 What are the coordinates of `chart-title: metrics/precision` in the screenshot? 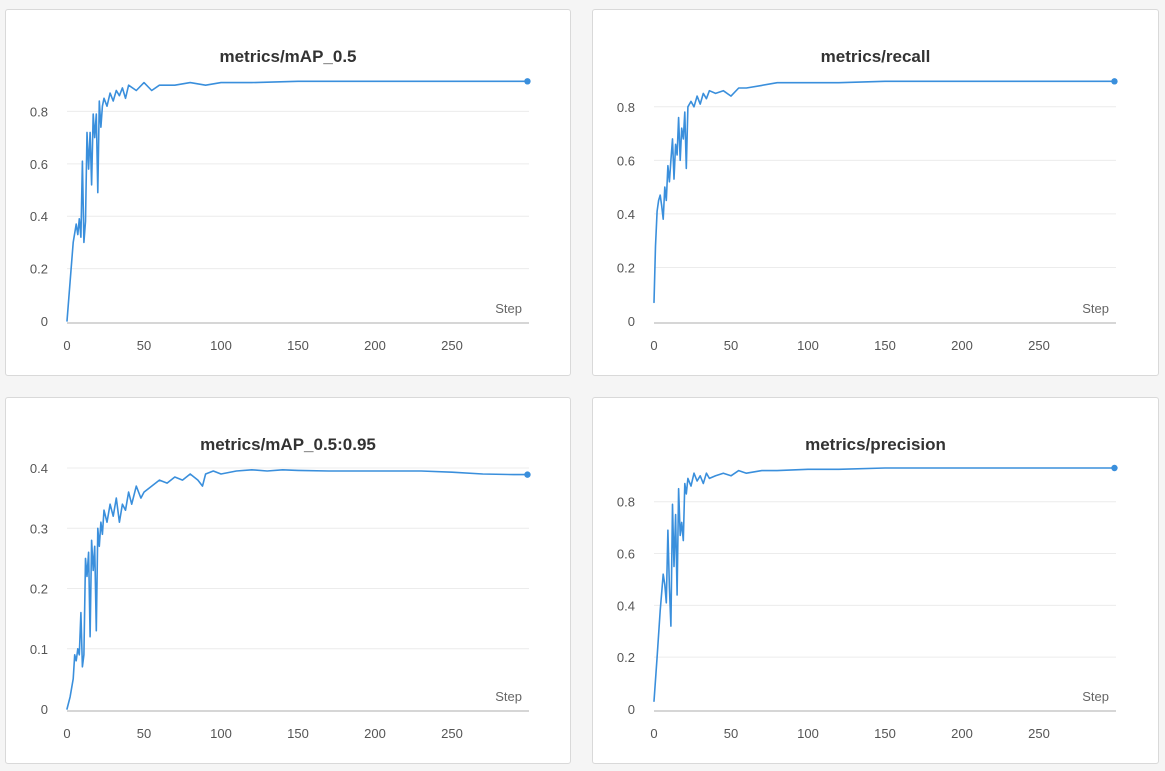 It's located at (875, 444).